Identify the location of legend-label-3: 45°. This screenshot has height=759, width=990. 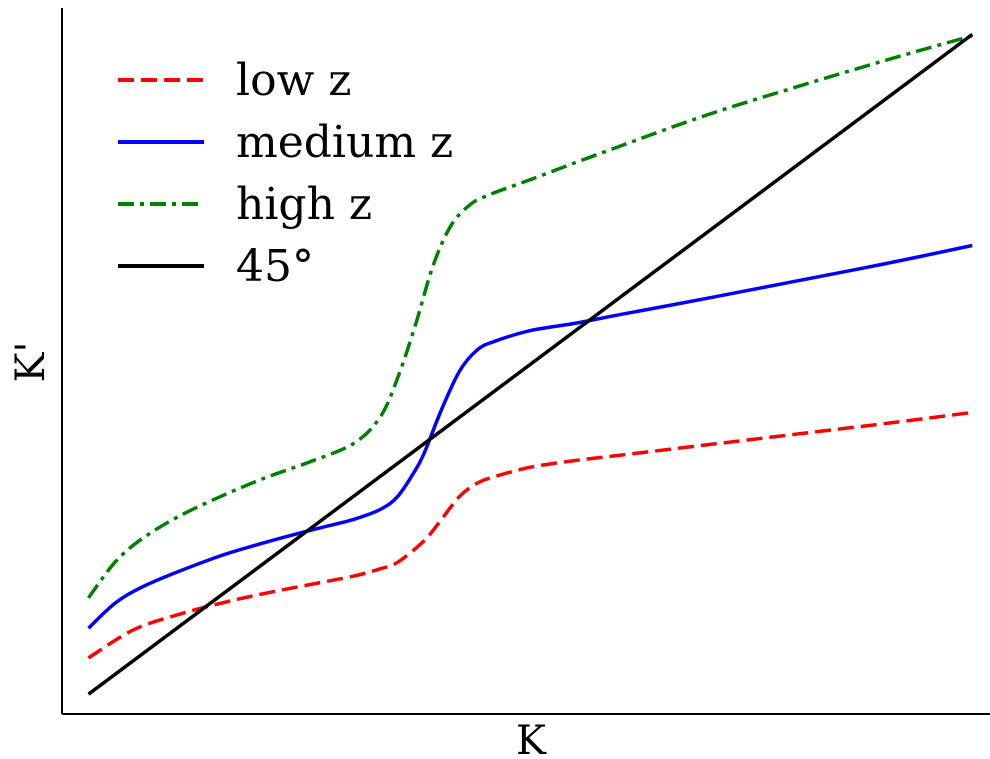
(275, 266).